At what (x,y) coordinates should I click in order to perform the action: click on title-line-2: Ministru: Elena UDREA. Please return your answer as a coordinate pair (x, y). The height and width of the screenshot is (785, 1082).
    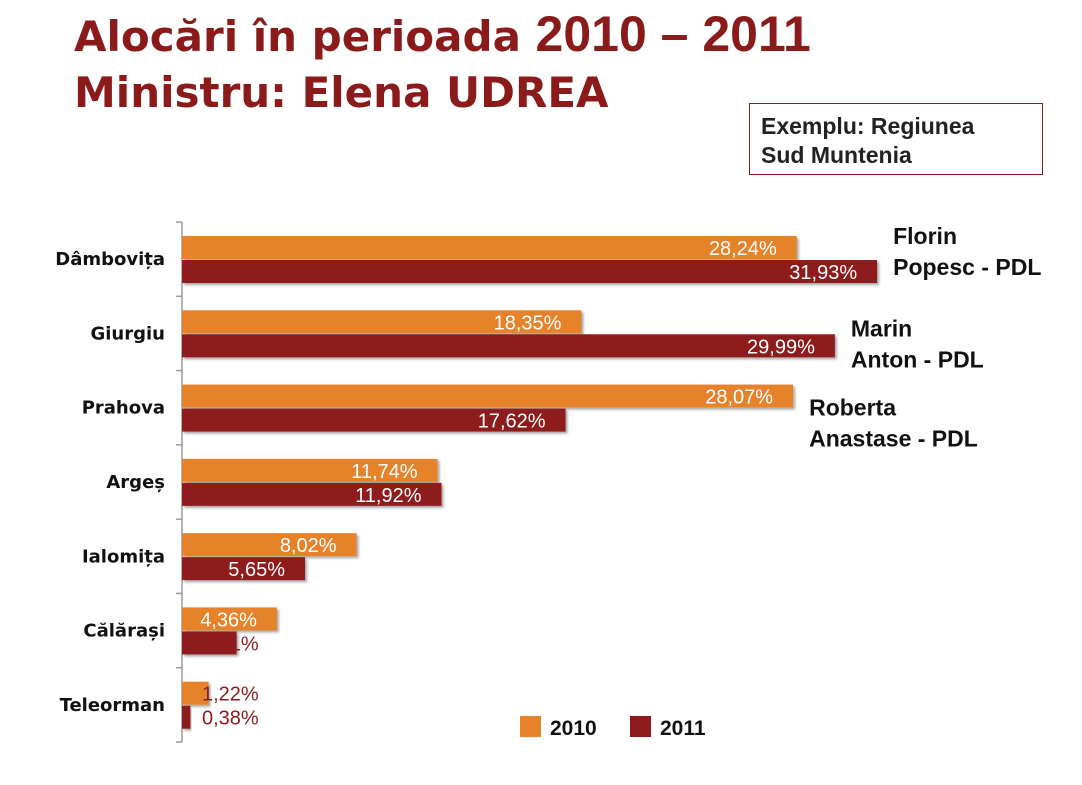
    Looking at the image, I should click on (341, 92).